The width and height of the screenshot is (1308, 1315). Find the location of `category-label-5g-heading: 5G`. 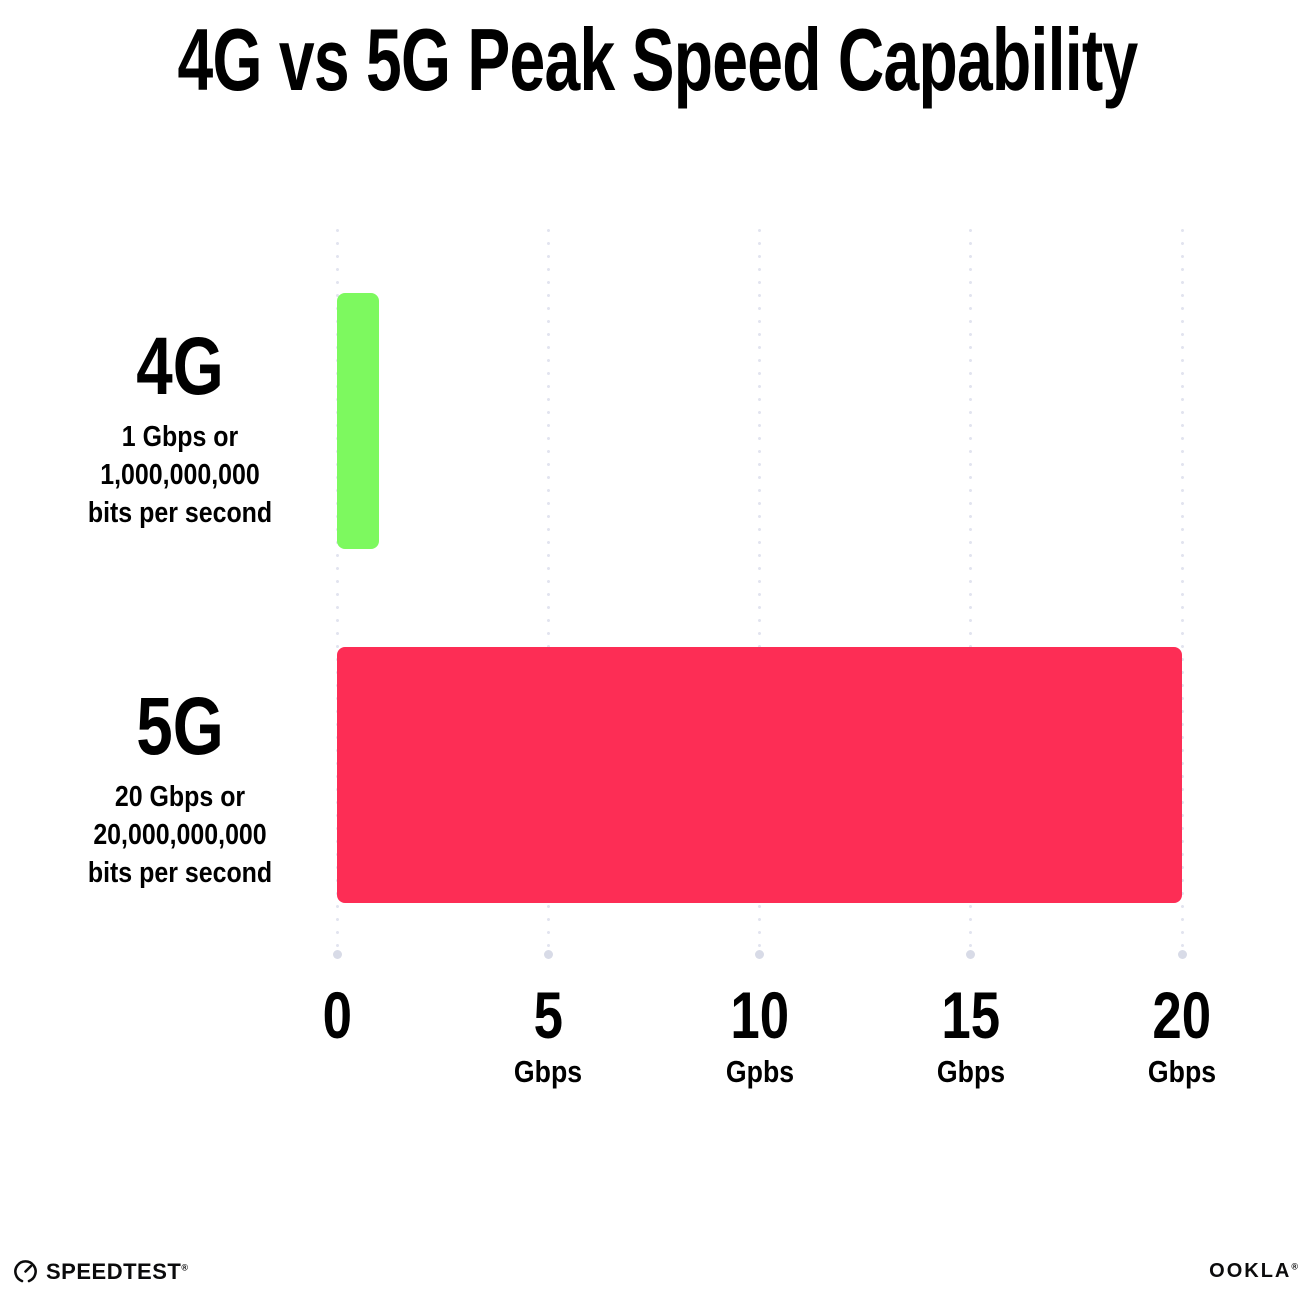

category-label-5g-heading: 5G is located at coordinates (180, 726).